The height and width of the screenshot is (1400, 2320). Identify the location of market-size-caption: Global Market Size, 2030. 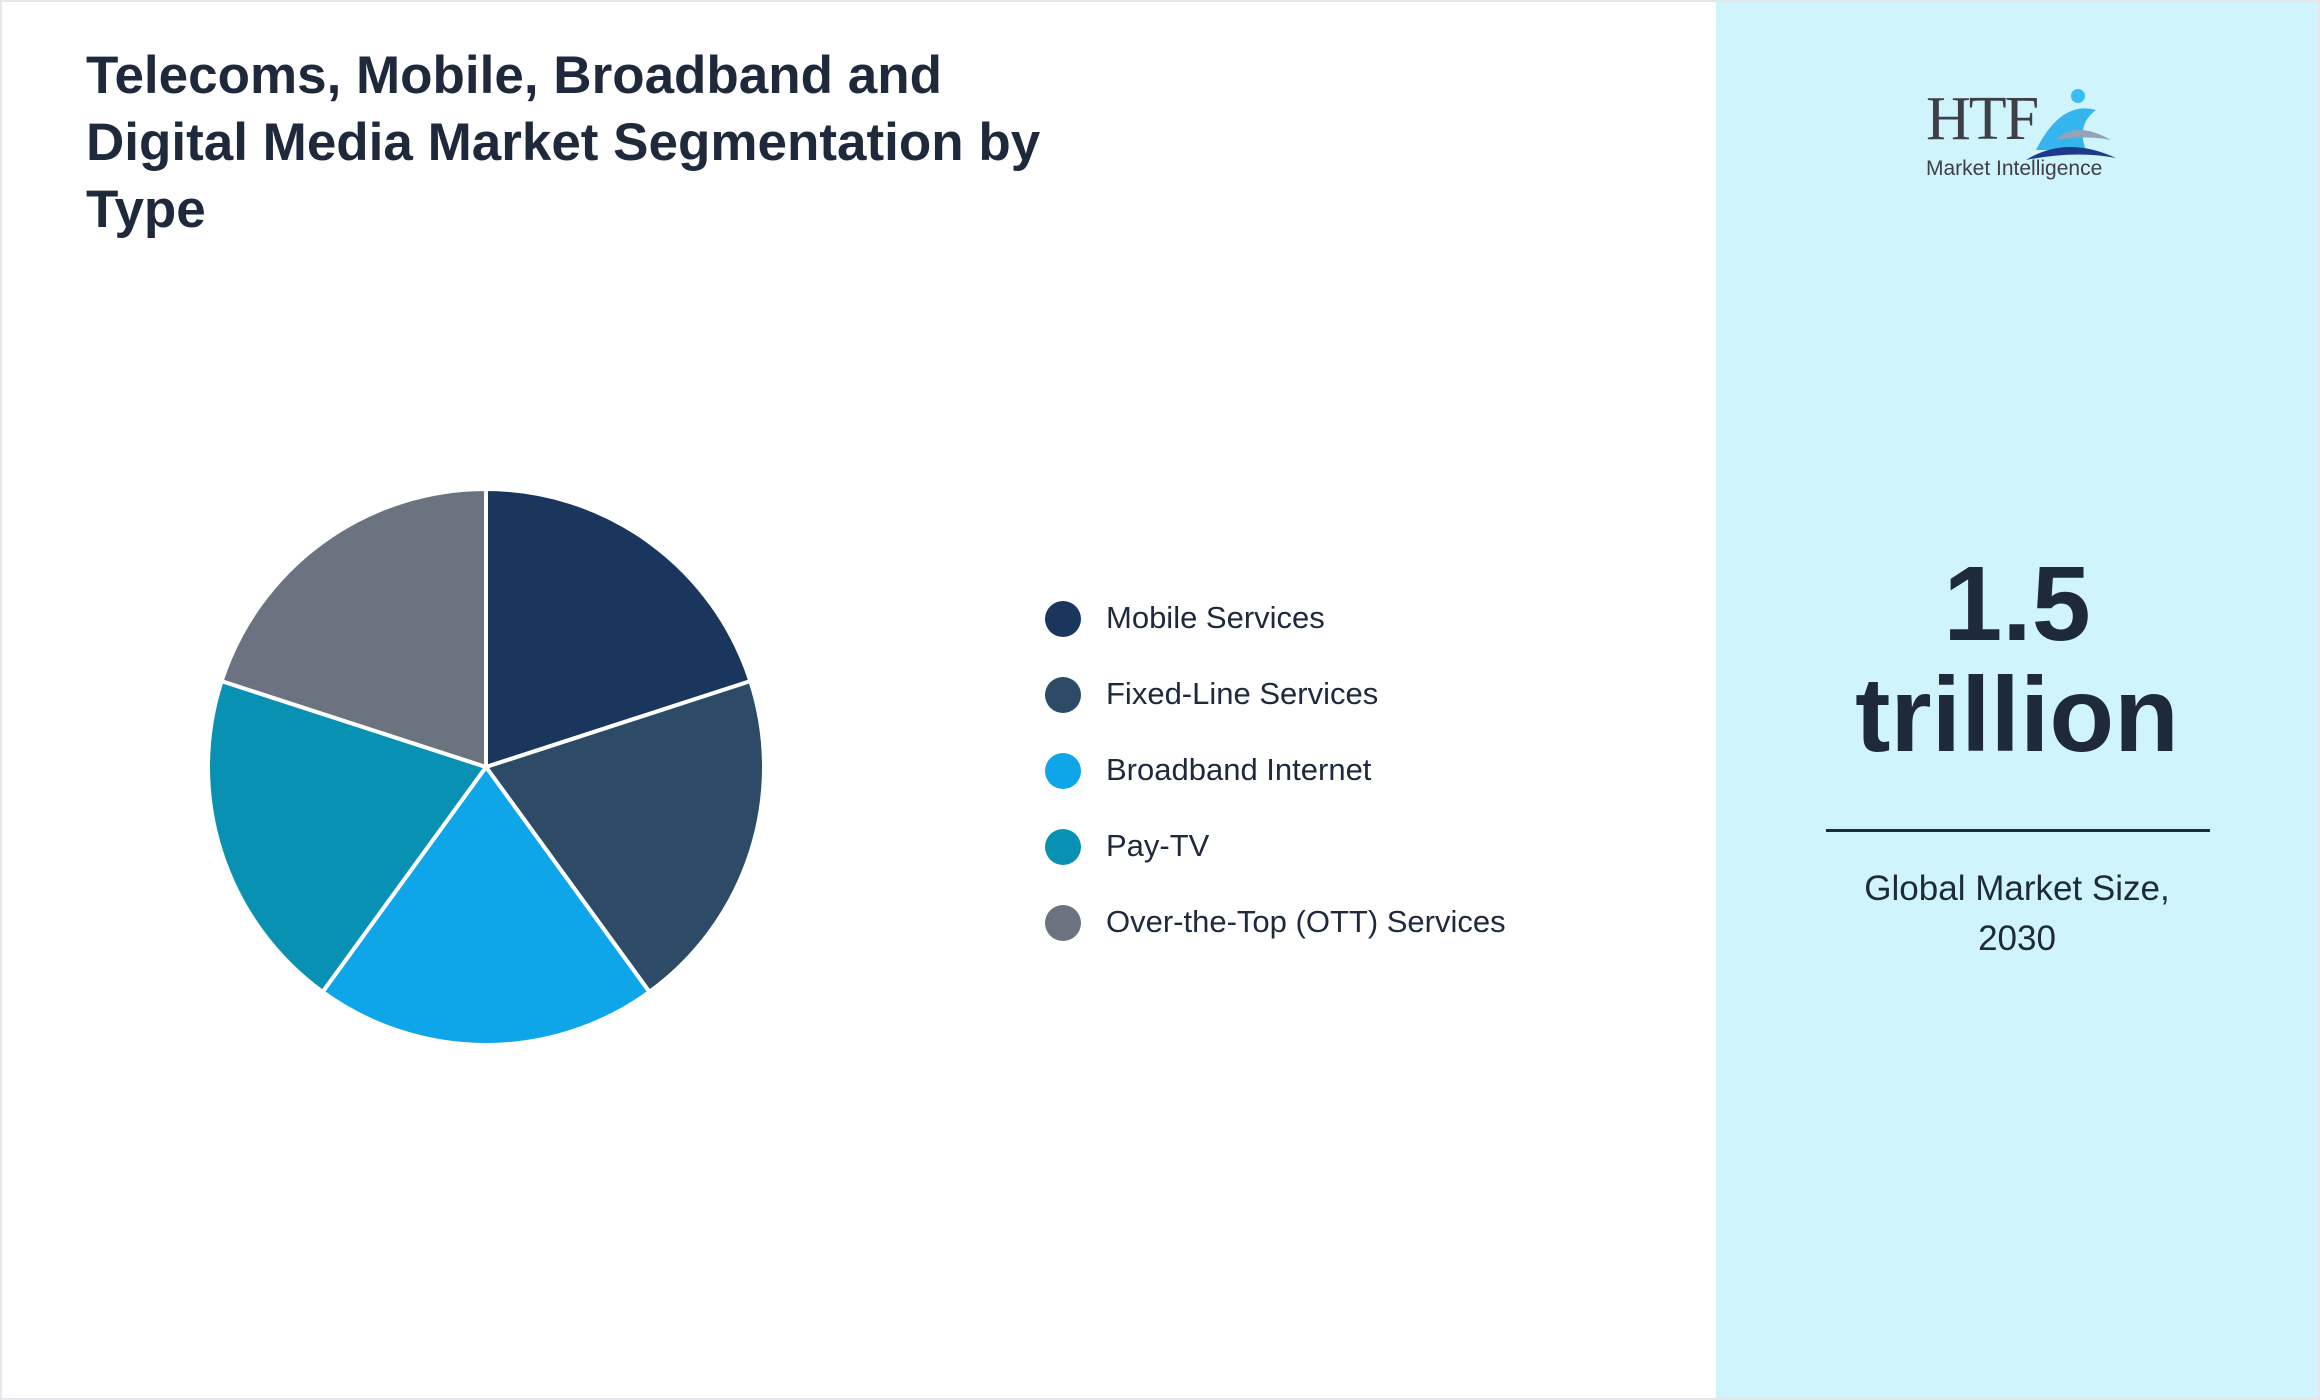
(2017, 913).